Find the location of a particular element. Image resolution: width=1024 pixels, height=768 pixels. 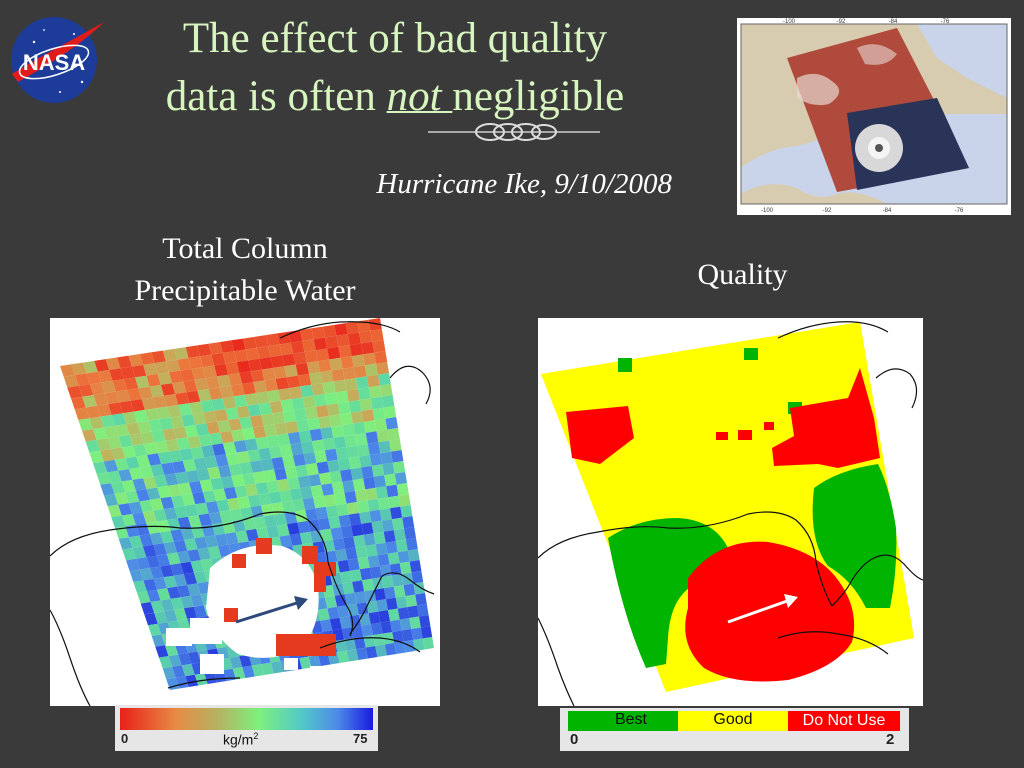

quality-legend: Best Good Do Not Use 0 2 is located at coordinates (734, 729).